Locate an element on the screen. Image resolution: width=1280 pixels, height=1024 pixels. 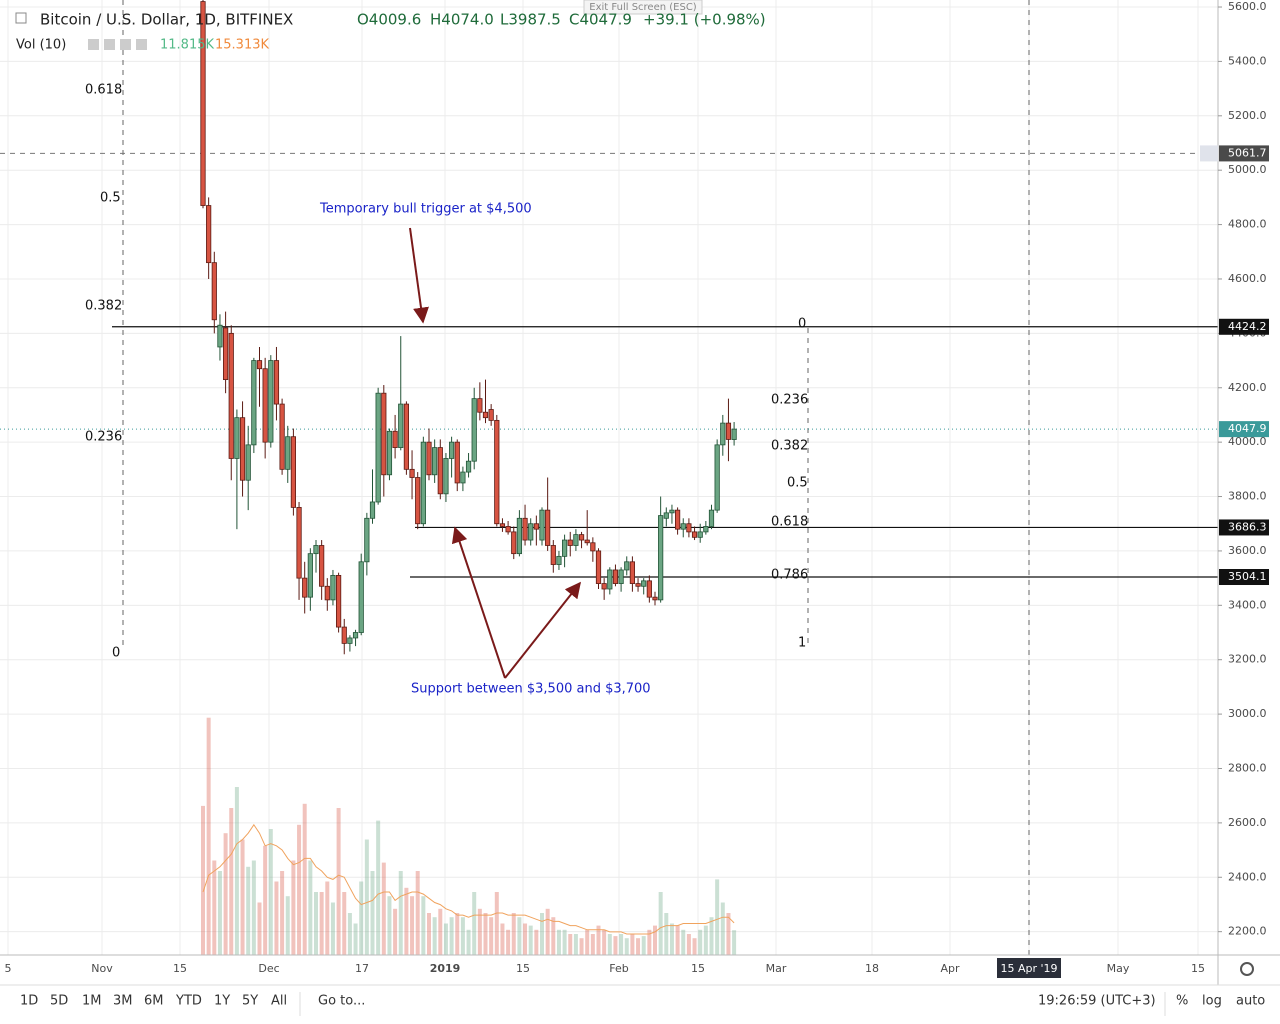
percent-toggle: % is located at coordinates (1182, 1001).